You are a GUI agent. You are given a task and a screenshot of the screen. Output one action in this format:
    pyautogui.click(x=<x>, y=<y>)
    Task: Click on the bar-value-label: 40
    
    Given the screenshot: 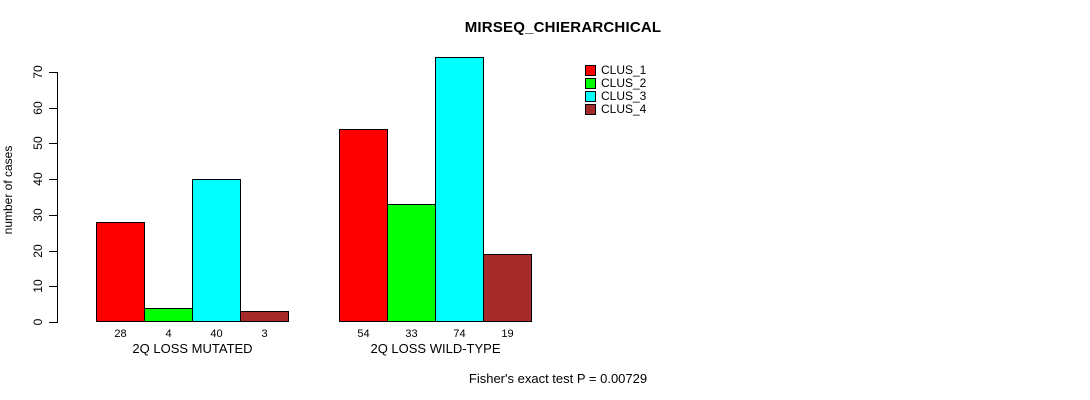 What is the action you would take?
    pyautogui.click(x=216, y=334)
    